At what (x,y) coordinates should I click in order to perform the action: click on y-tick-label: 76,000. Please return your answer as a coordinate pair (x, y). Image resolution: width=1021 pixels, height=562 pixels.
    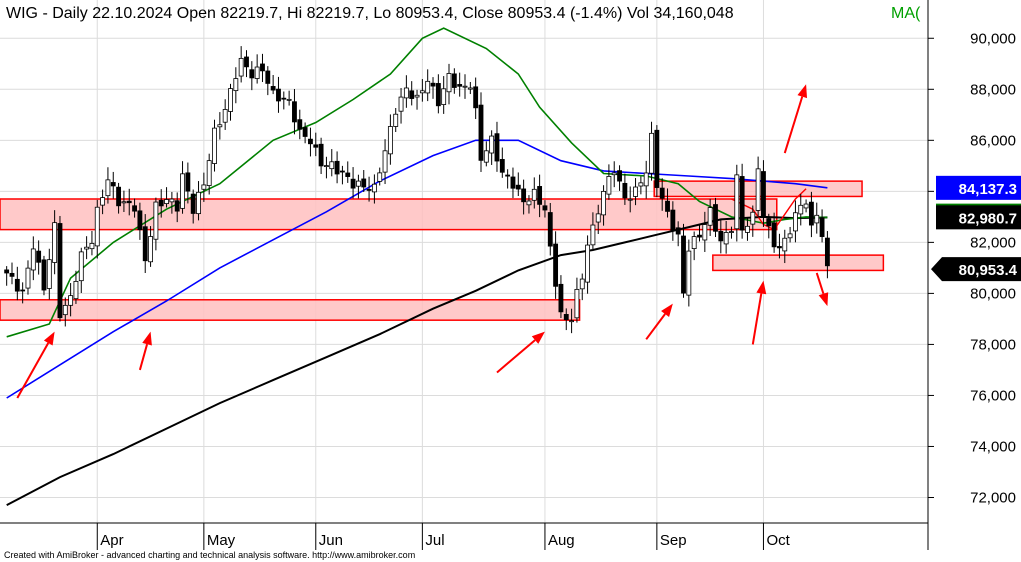
    Looking at the image, I should click on (993, 395).